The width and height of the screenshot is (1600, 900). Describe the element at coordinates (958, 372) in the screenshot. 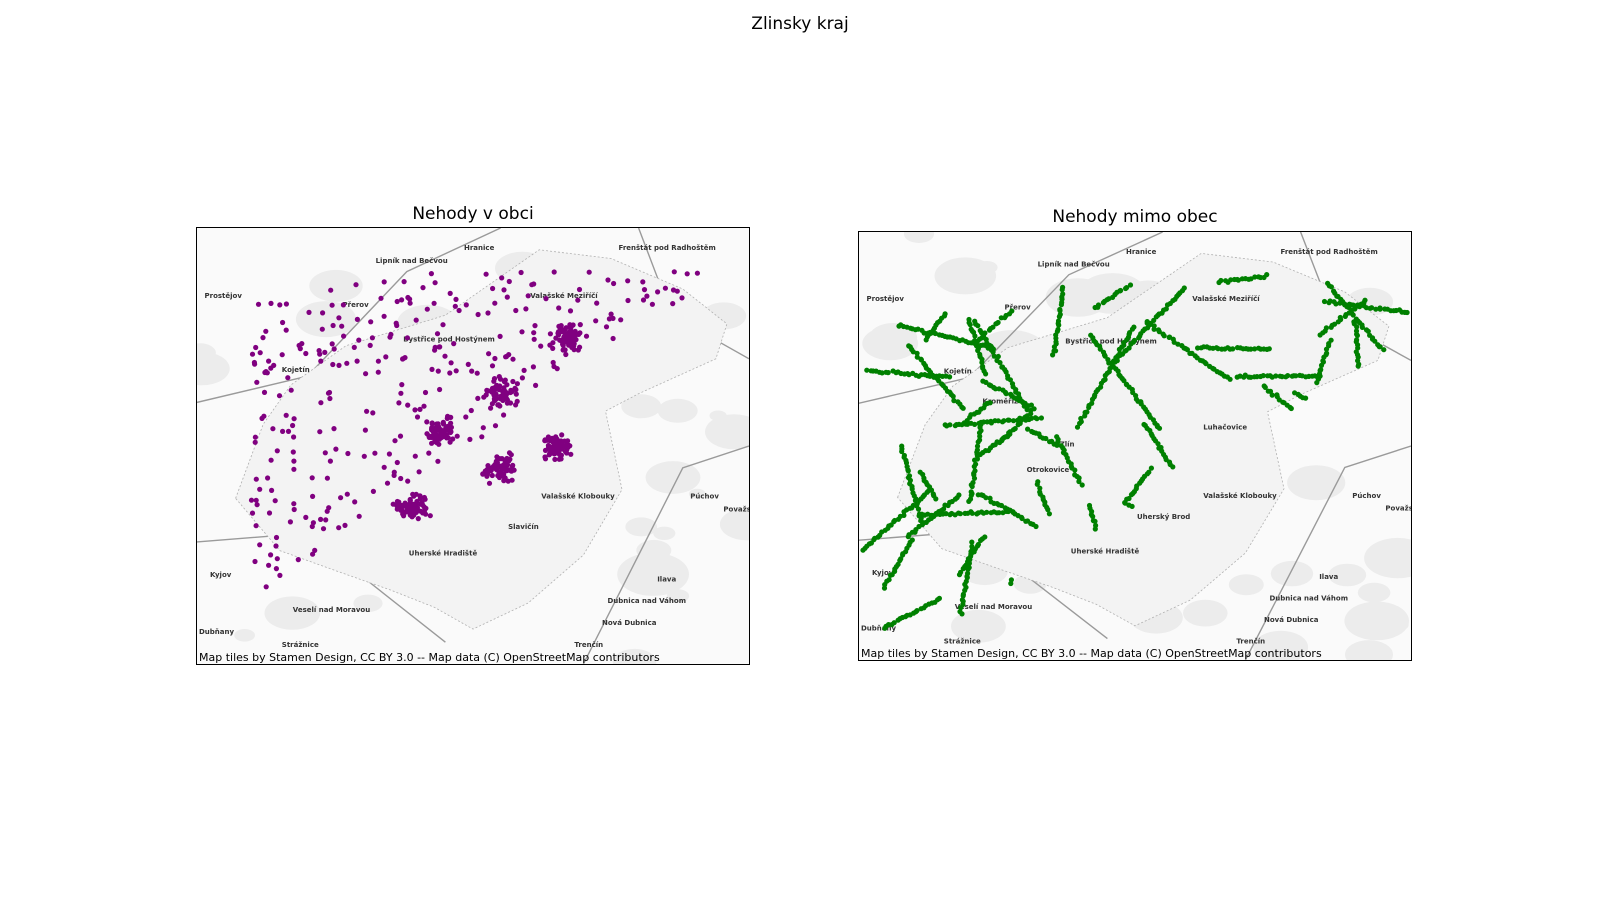

I see `town-label: Kojetín` at that location.